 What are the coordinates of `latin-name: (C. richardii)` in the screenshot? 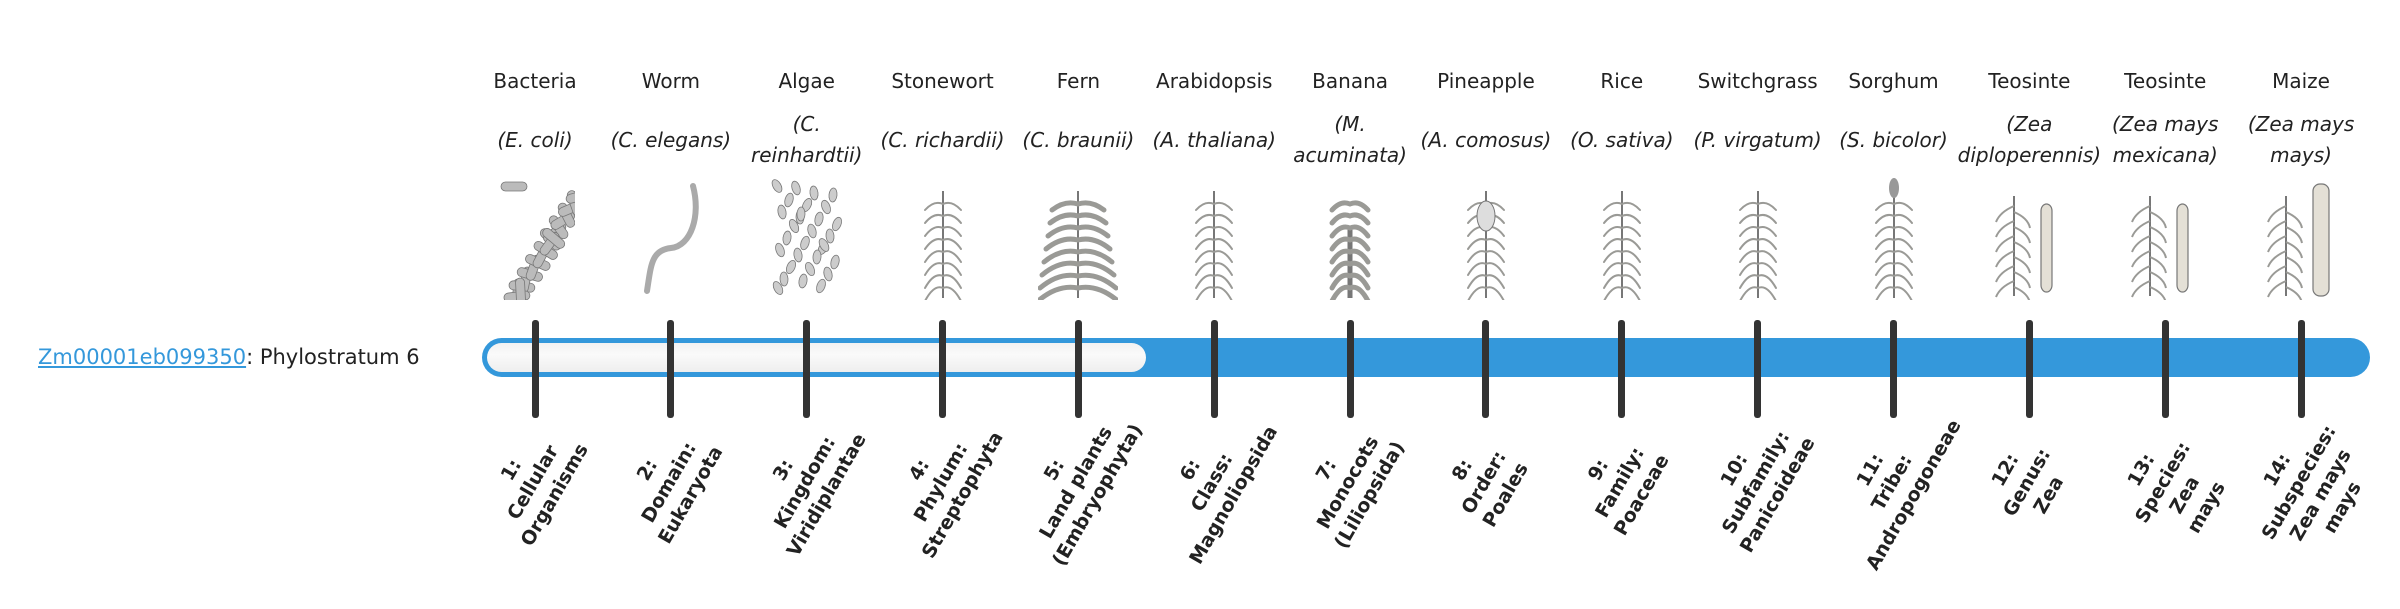 It's located at (942, 139).